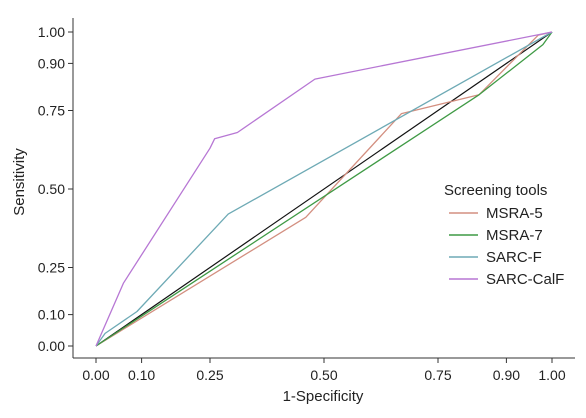  What do you see at coordinates (514, 235) in the screenshot?
I see `legend-label-msra-7: MSRA-7` at bounding box center [514, 235].